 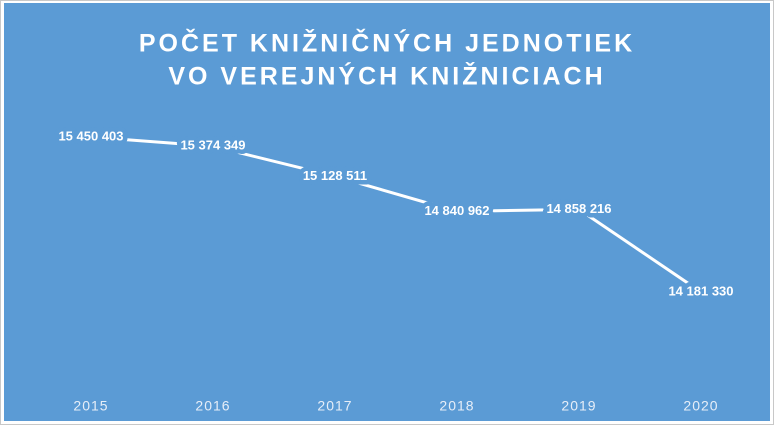 I want to click on x-tick-label: 2015, so click(x=90, y=406).